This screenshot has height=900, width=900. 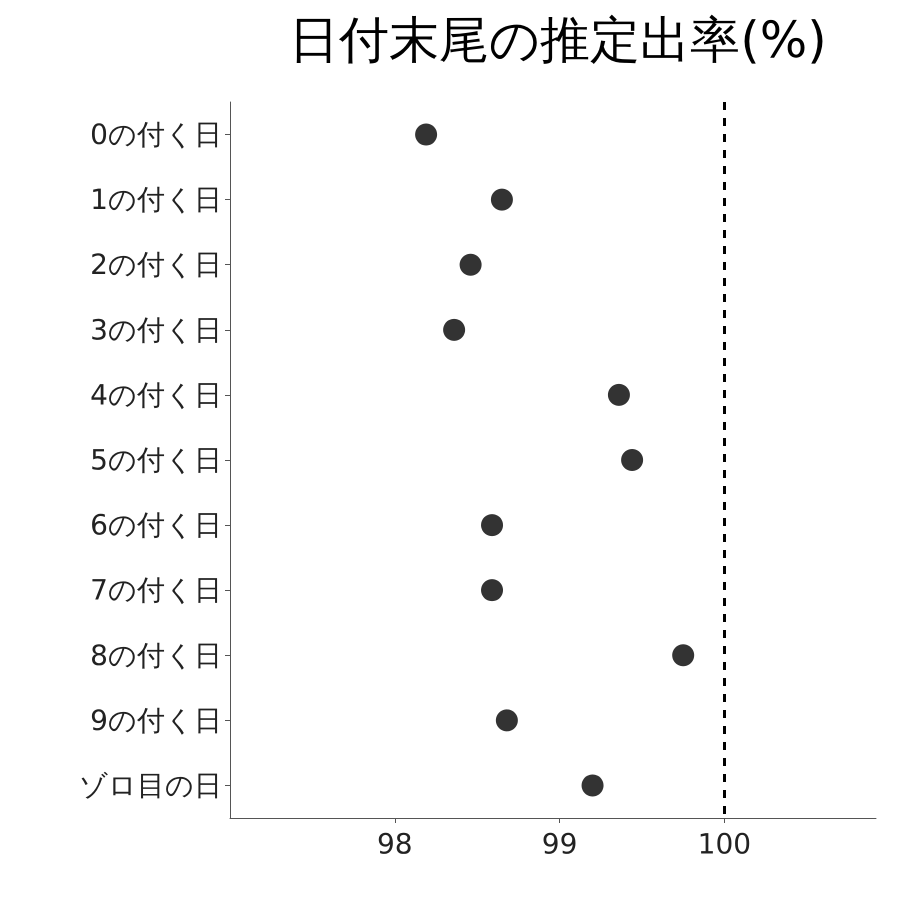 I want to click on y-tick-label: 4の付く日, so click(x=156, y=395).